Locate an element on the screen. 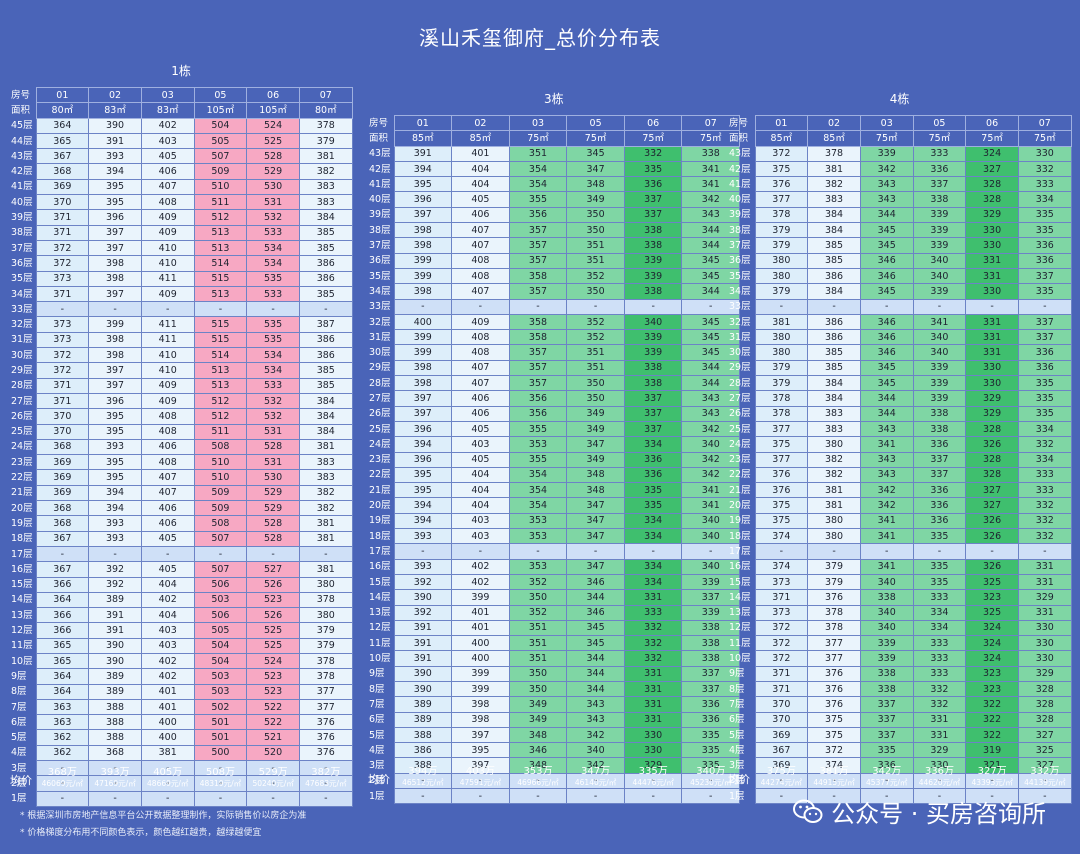 The height and width of the screenshot is (854, 1080). price-cell: 531 is located at coordinates (273, 462).